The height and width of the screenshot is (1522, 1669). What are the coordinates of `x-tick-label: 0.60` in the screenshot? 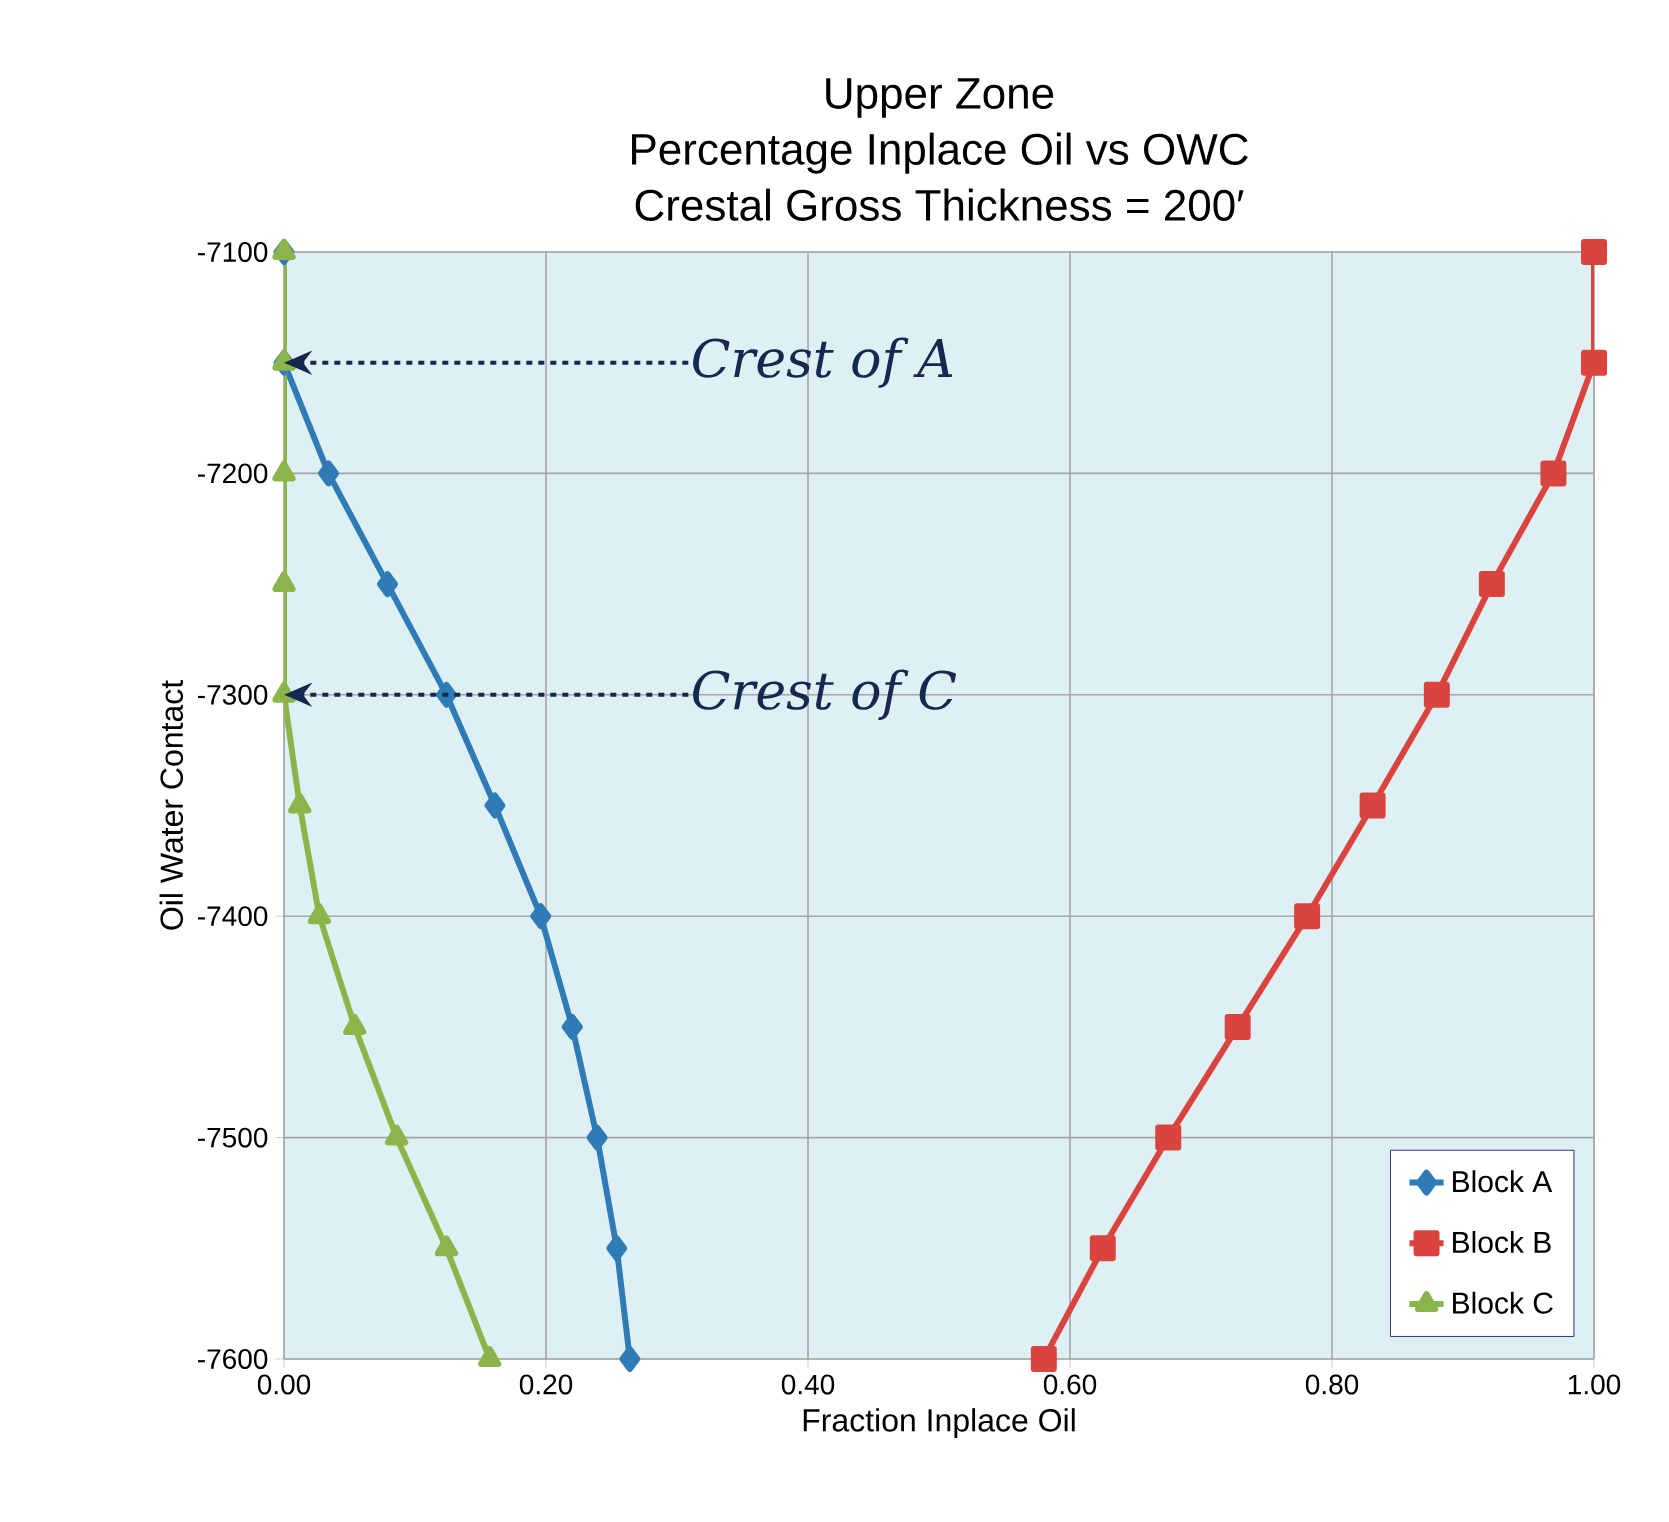 It's located at (1070, 1384).